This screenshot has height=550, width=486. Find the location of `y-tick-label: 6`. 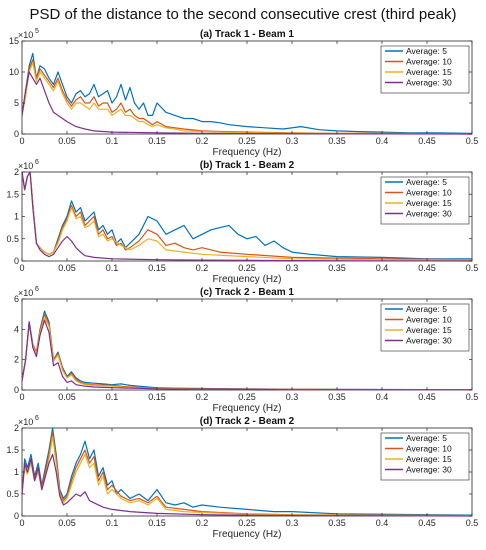

y-tick-label: 6 is located at coordinates (16, 299).